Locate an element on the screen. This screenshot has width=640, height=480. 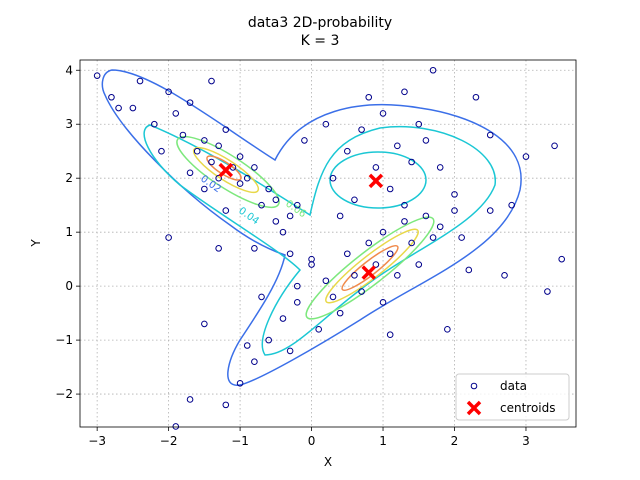
x-tick-label: 2 is located at coordinates (455, 441).